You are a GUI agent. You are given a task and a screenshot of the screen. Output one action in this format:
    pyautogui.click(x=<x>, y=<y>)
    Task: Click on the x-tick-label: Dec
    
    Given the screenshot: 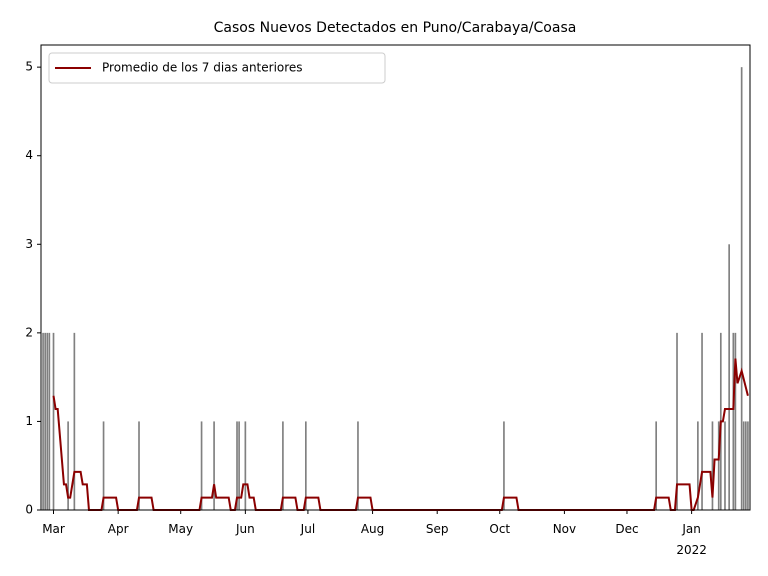 What is the action you would take?
    pyautogui.click(x=626, y=529)
    